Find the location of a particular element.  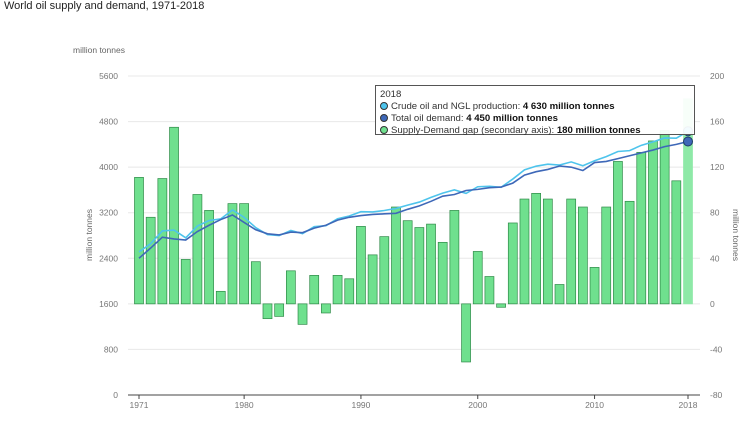

tooltip-label: Total oil demand: is located at coordinates (429, 118).